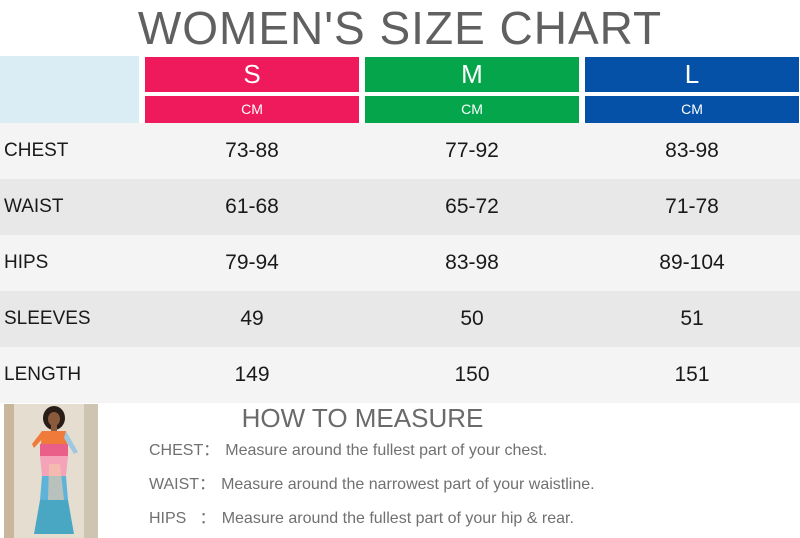  What do you see at coordinates (472, 109) in the screenshot?
I see `unit-header-m: CM` at bounding box center [472, 109].